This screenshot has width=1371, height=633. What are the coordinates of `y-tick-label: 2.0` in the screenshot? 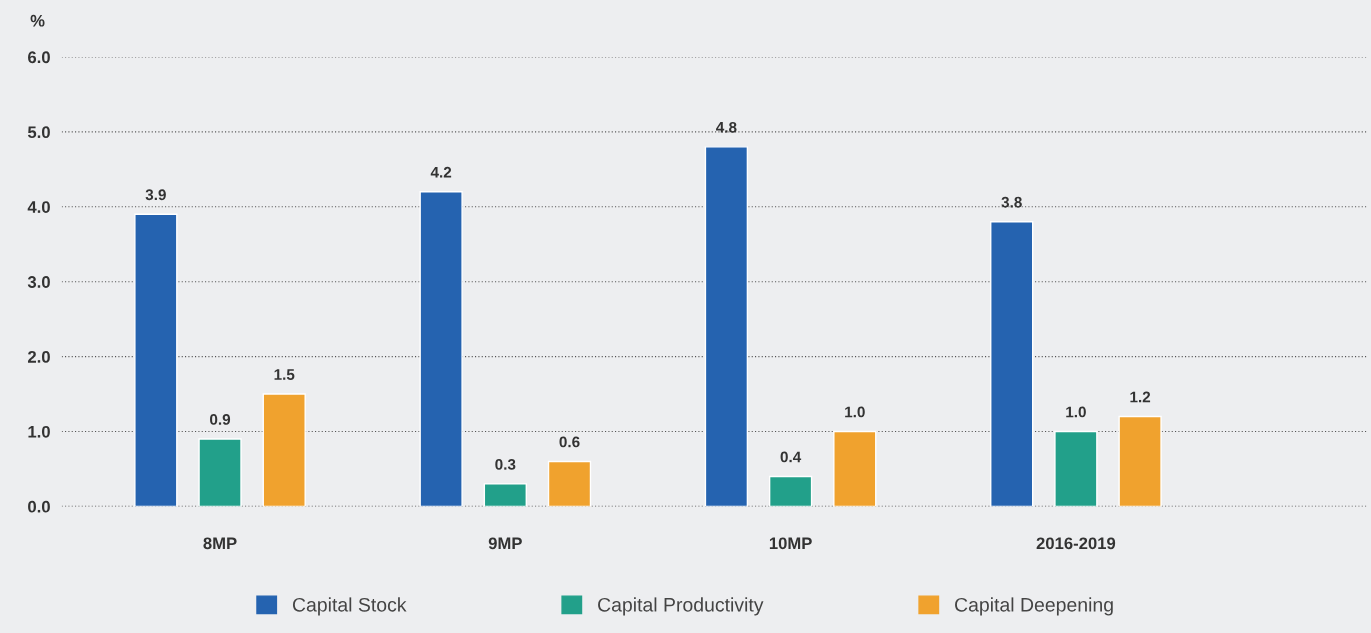 It's located at (39, 356).